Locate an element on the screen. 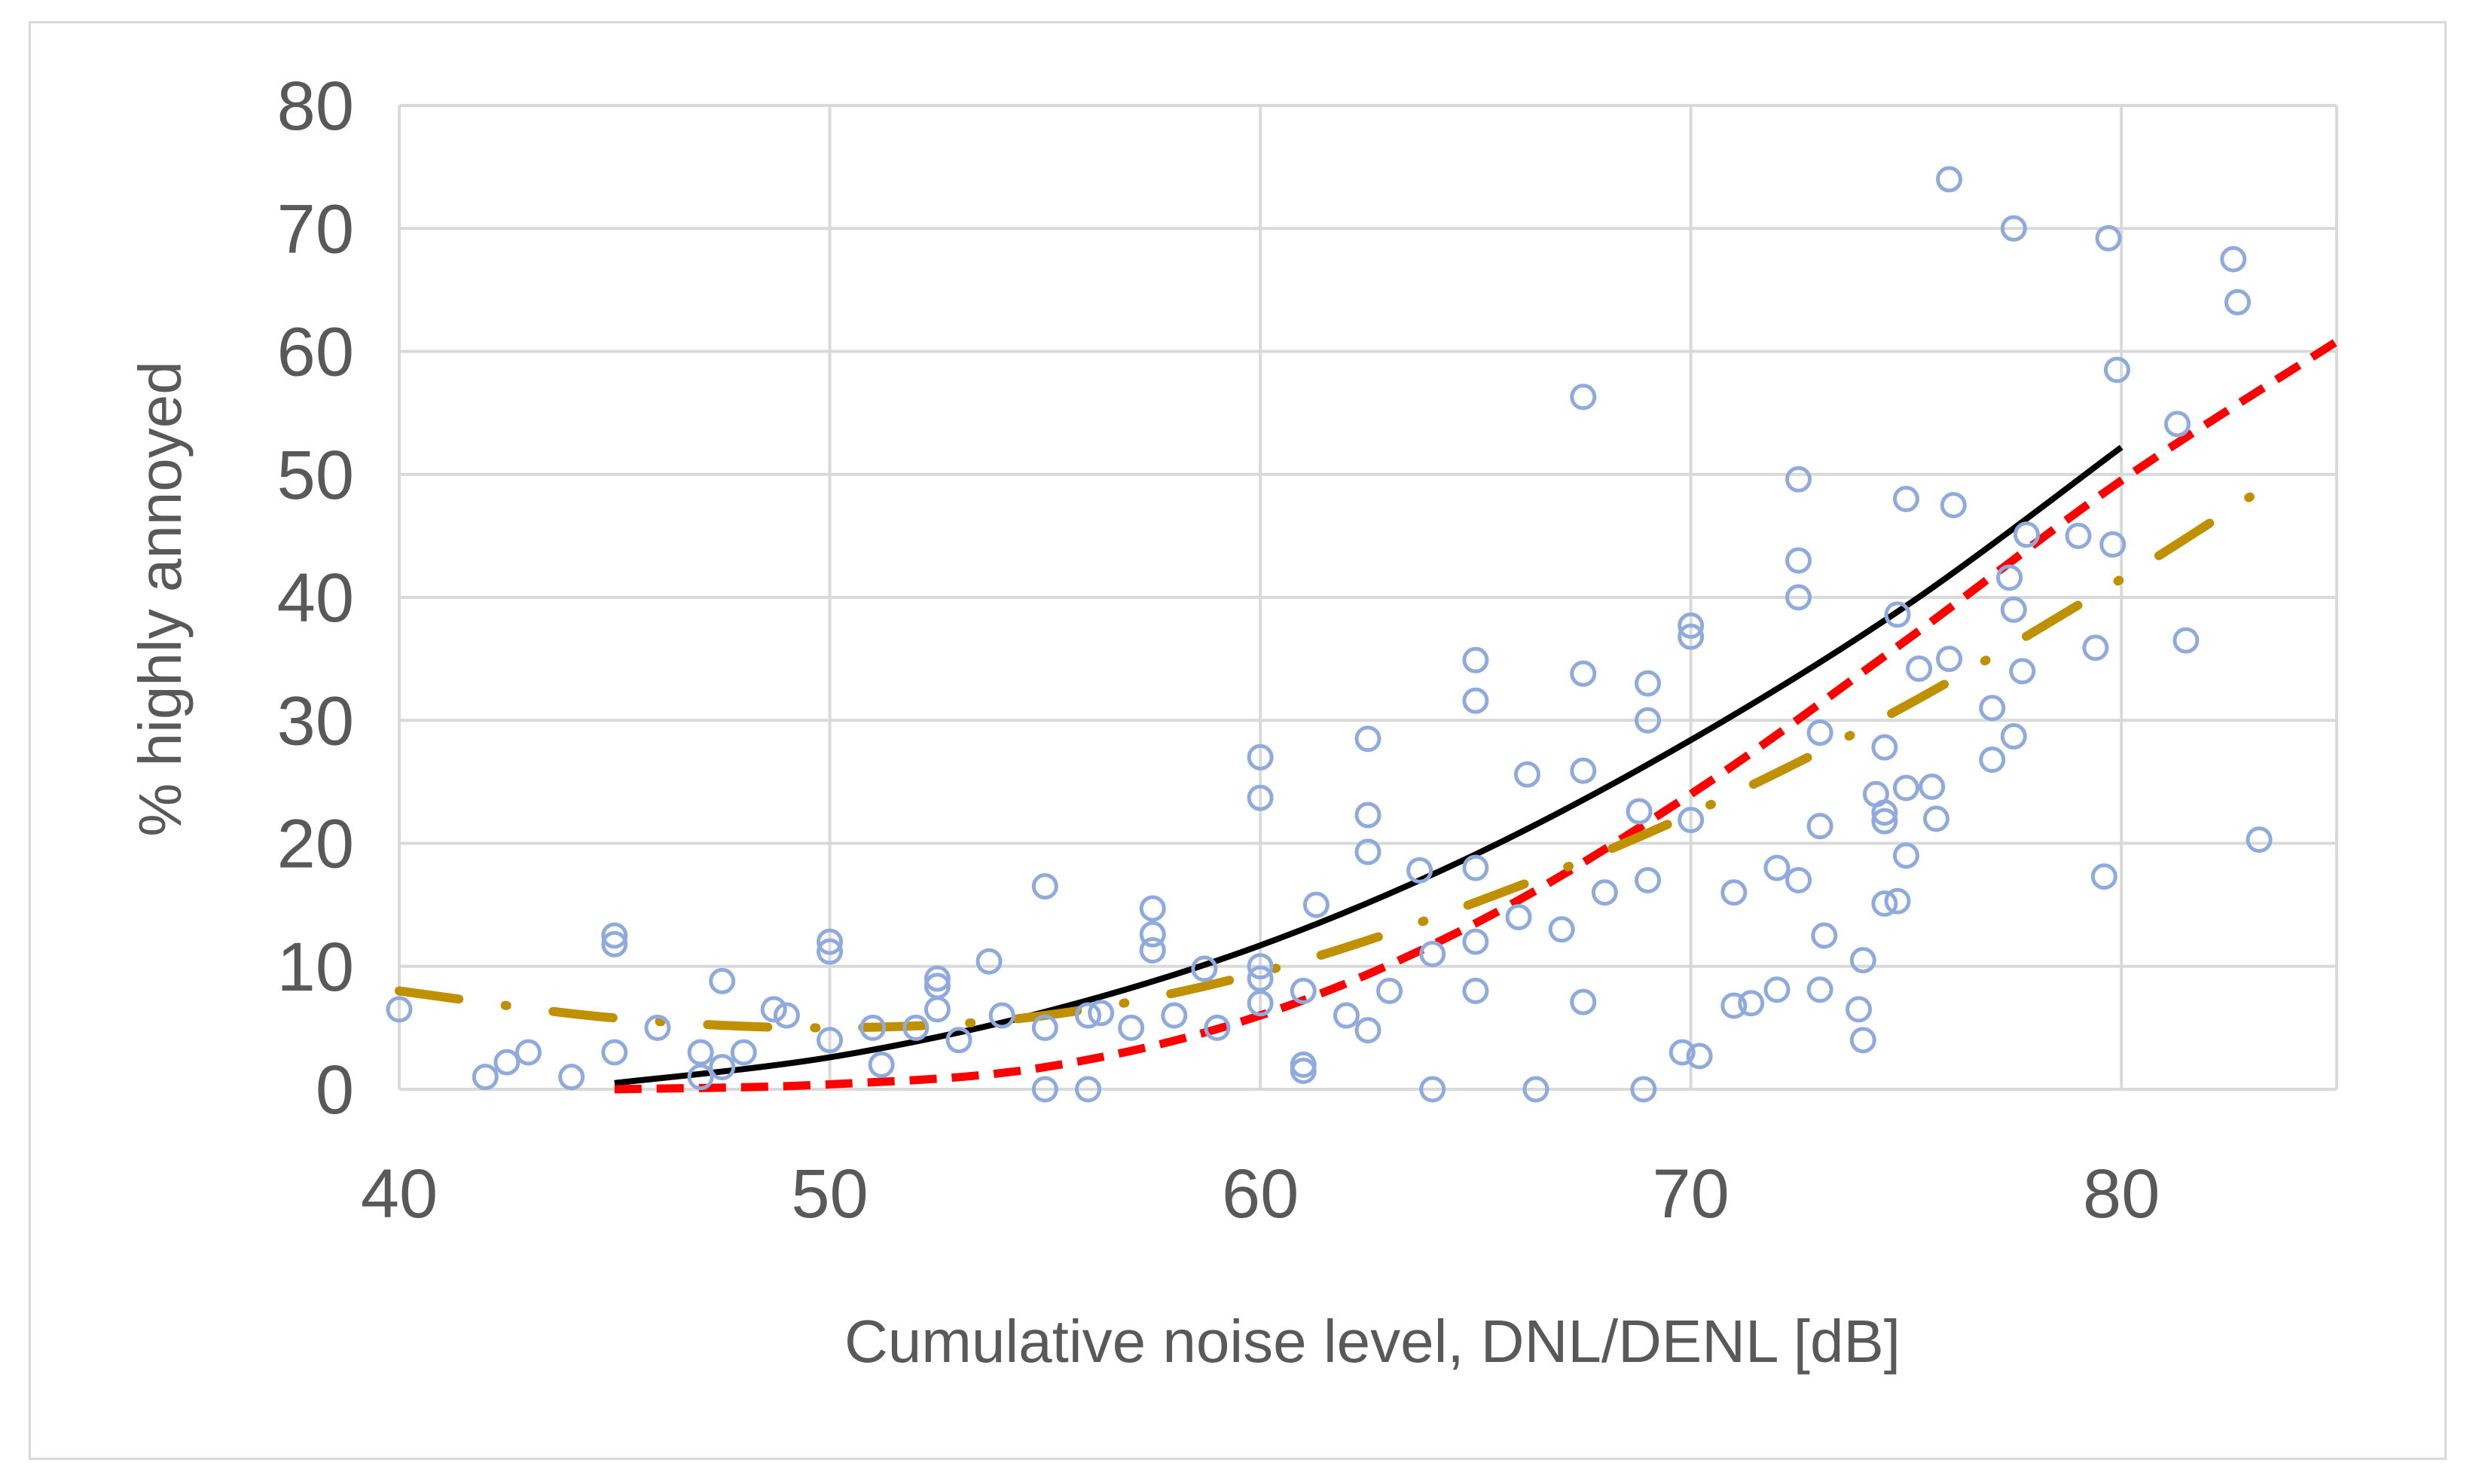 The image size is (2476, 1484). x-tick-label-60: 60 is located at coordinates (1260, 1194).